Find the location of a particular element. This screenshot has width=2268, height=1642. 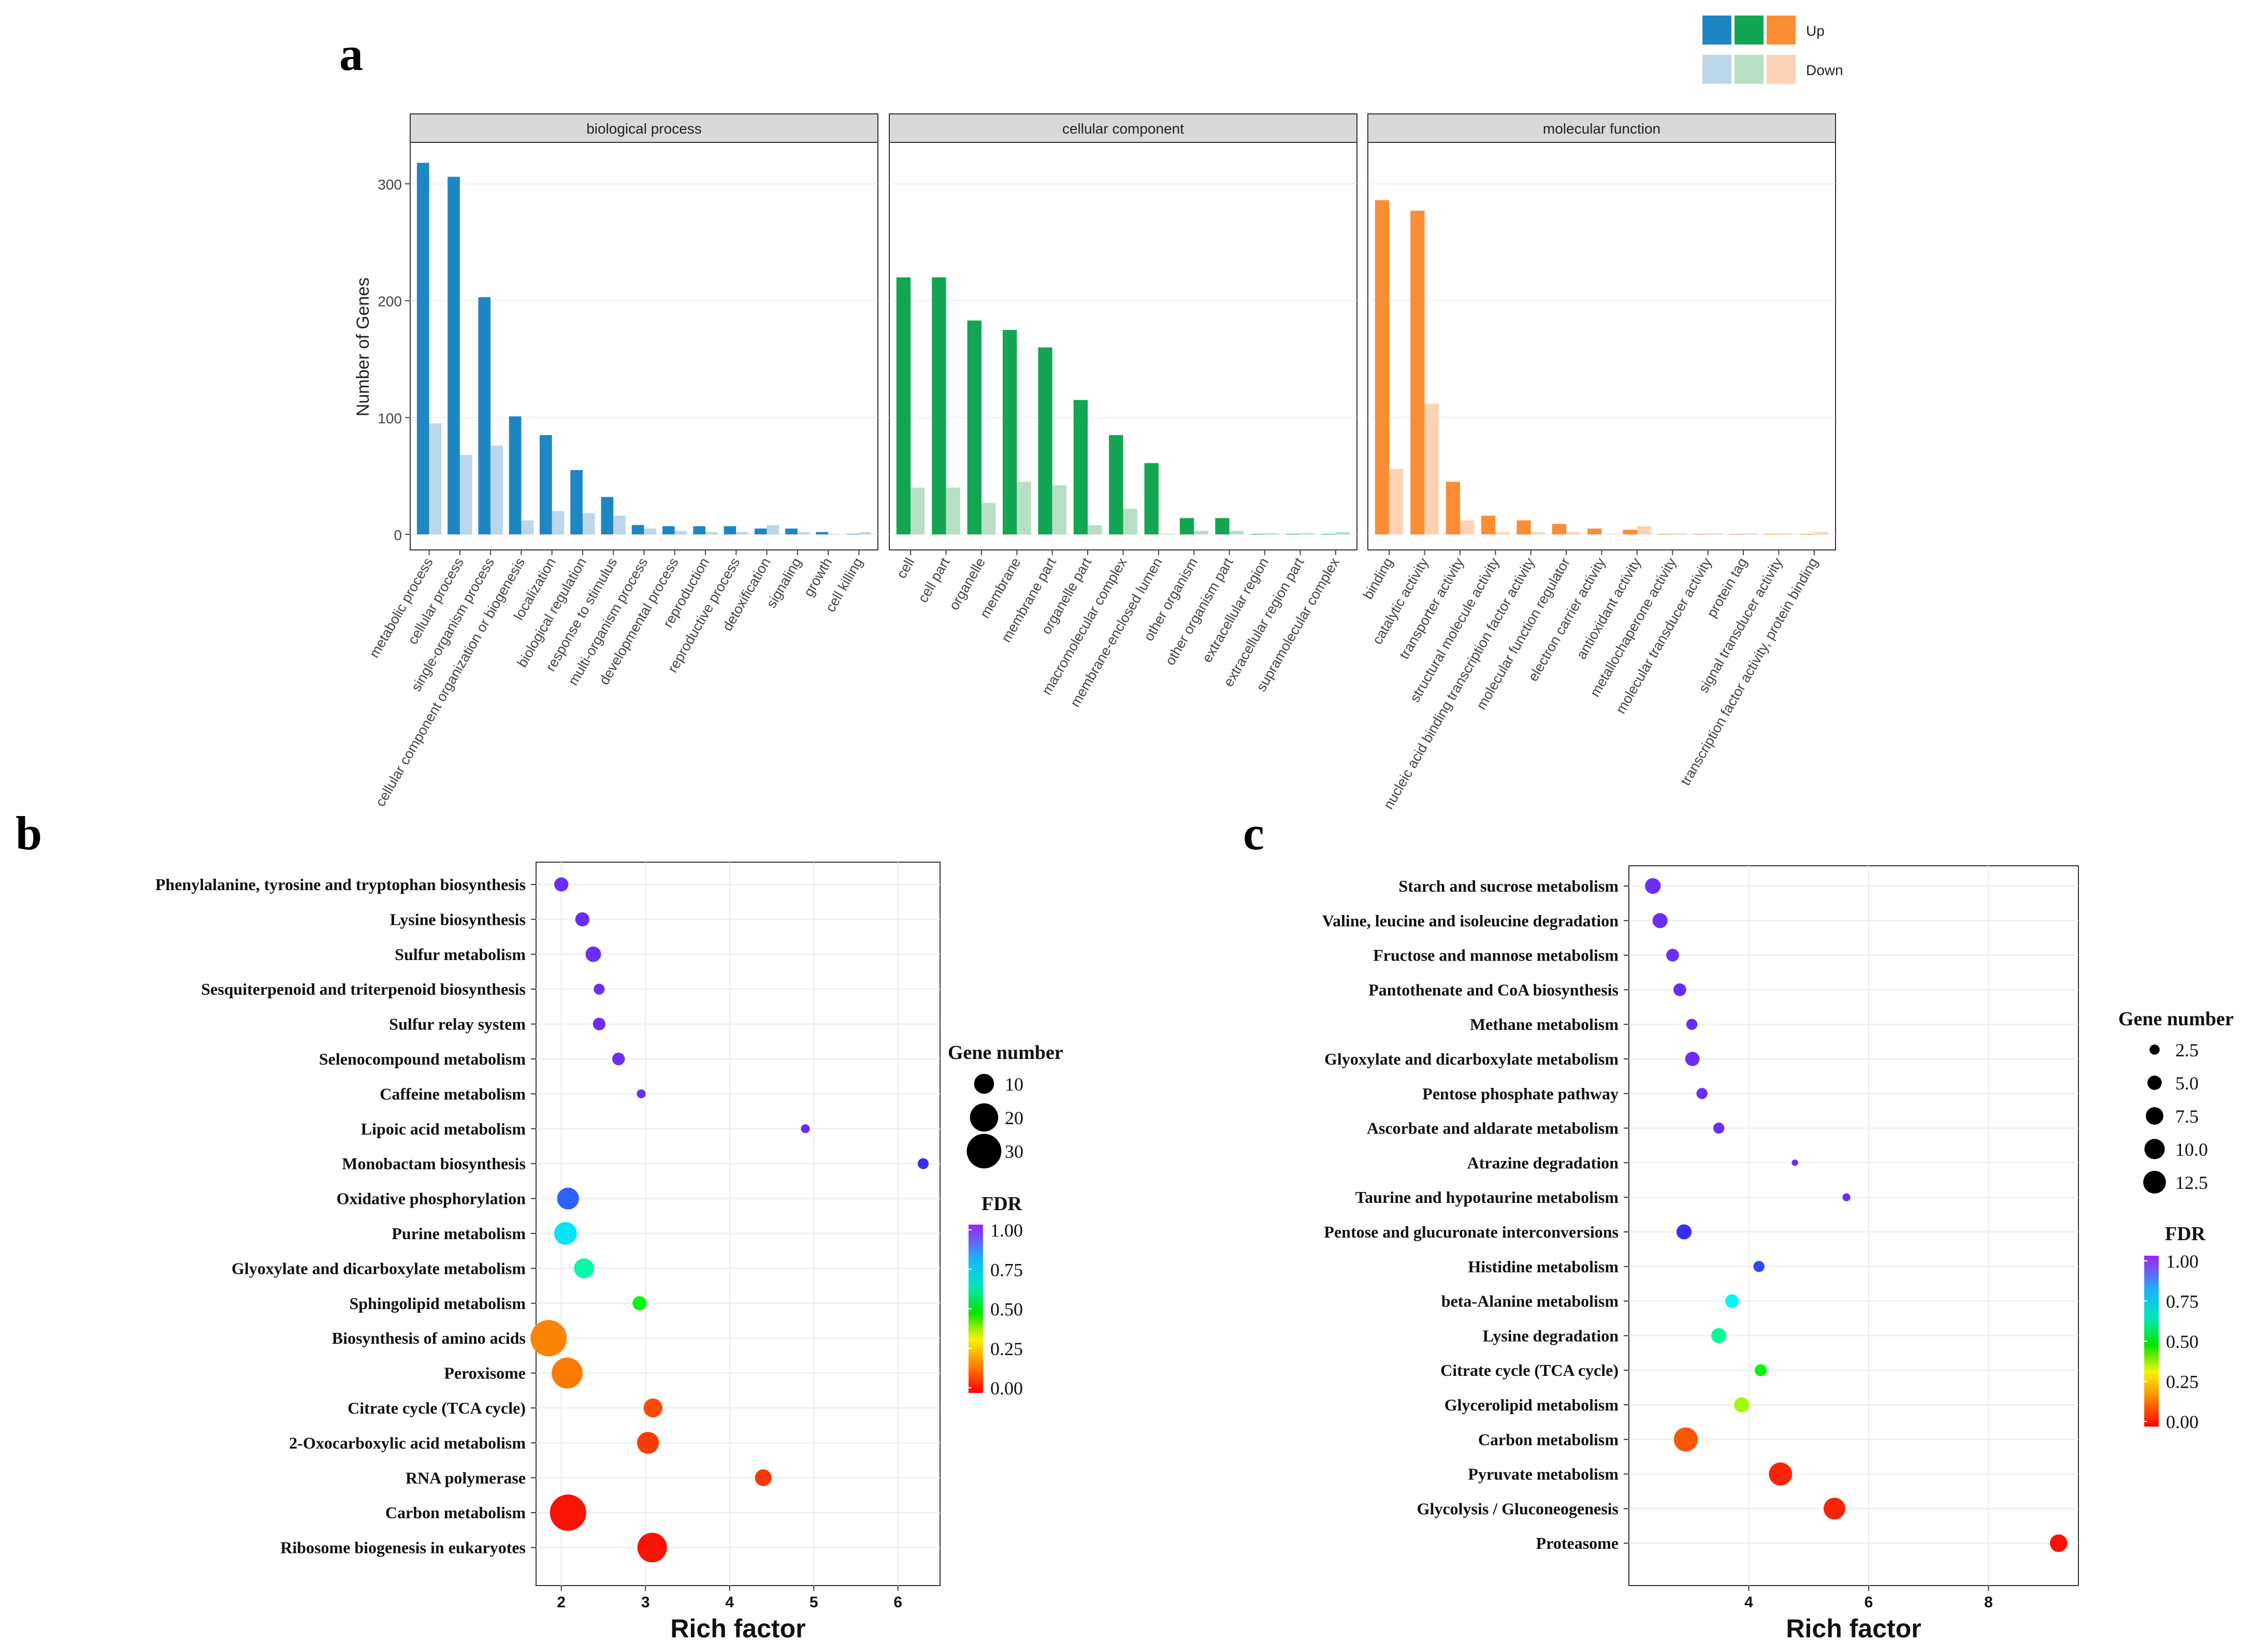

pathway-label: Purine metabolism is located at coordinates (459, 1233).